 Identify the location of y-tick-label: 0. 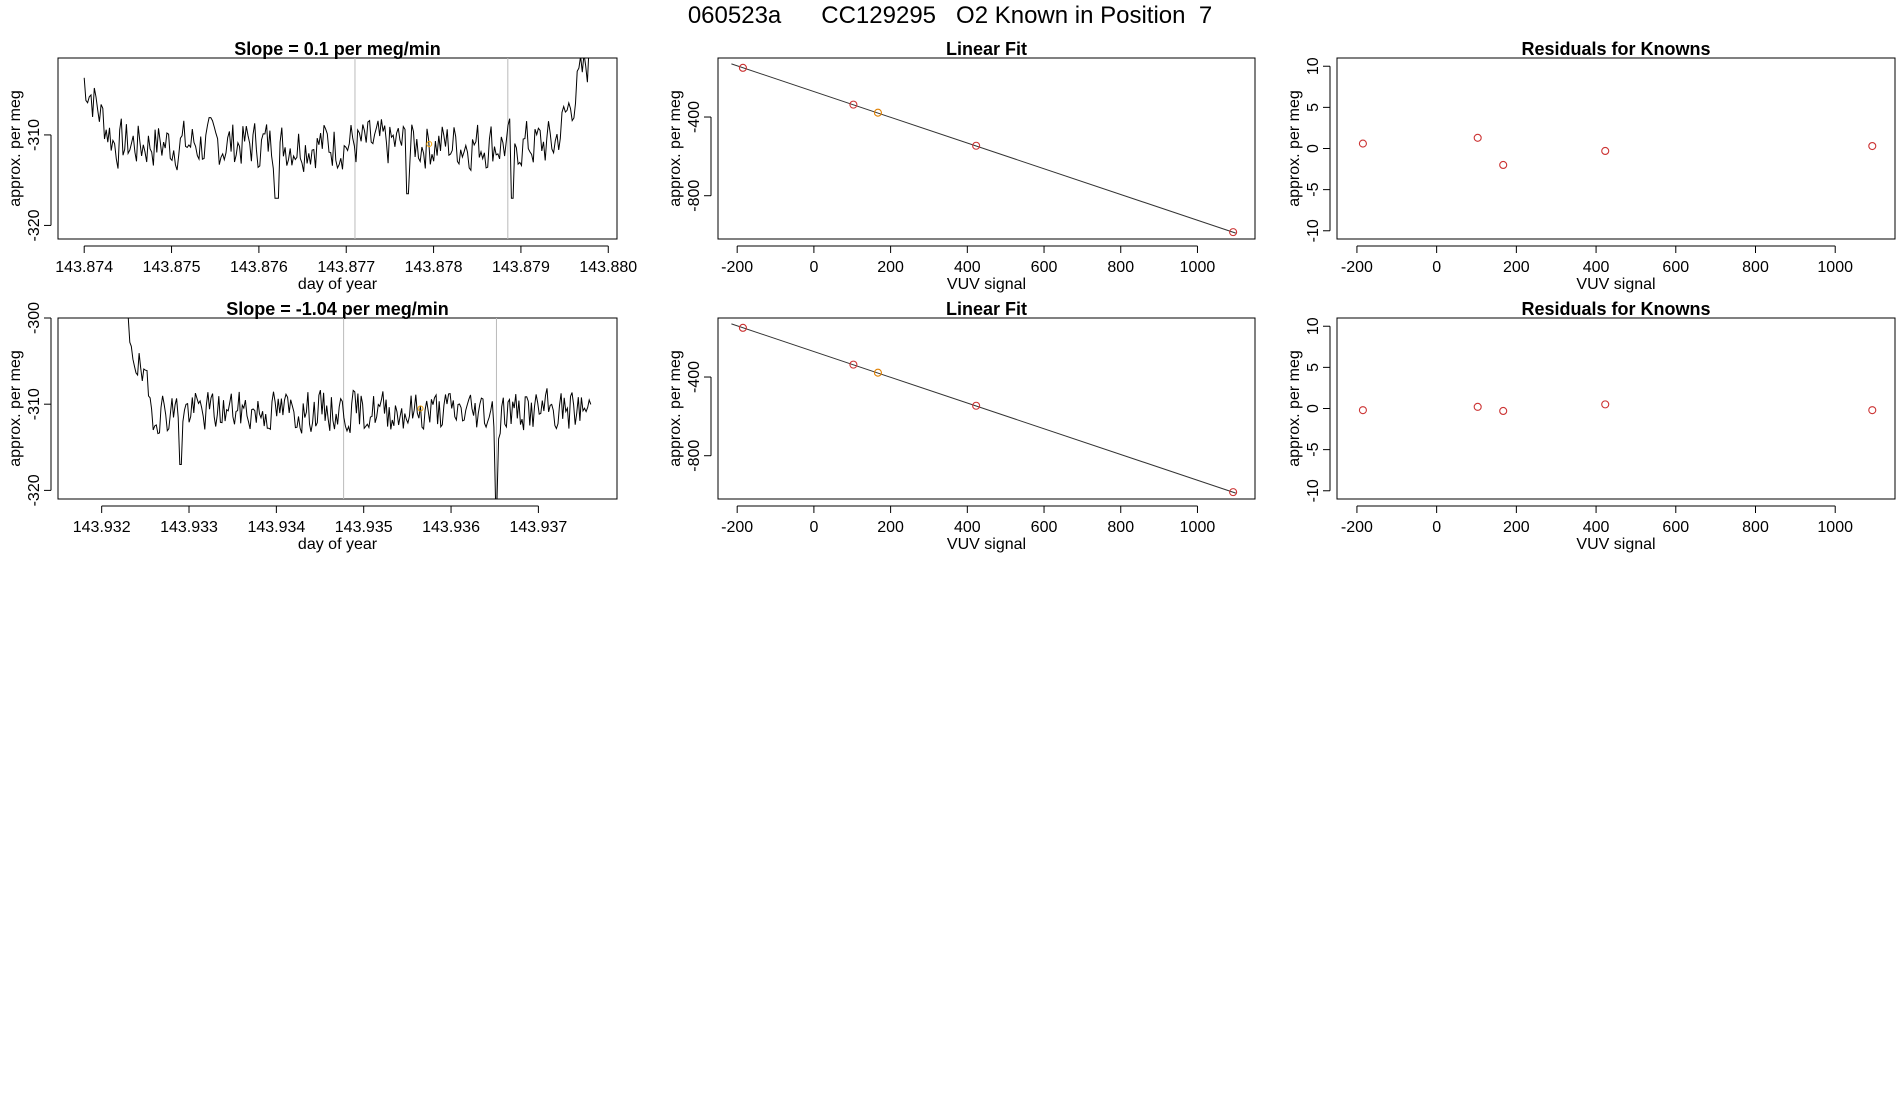
(1313, 148).